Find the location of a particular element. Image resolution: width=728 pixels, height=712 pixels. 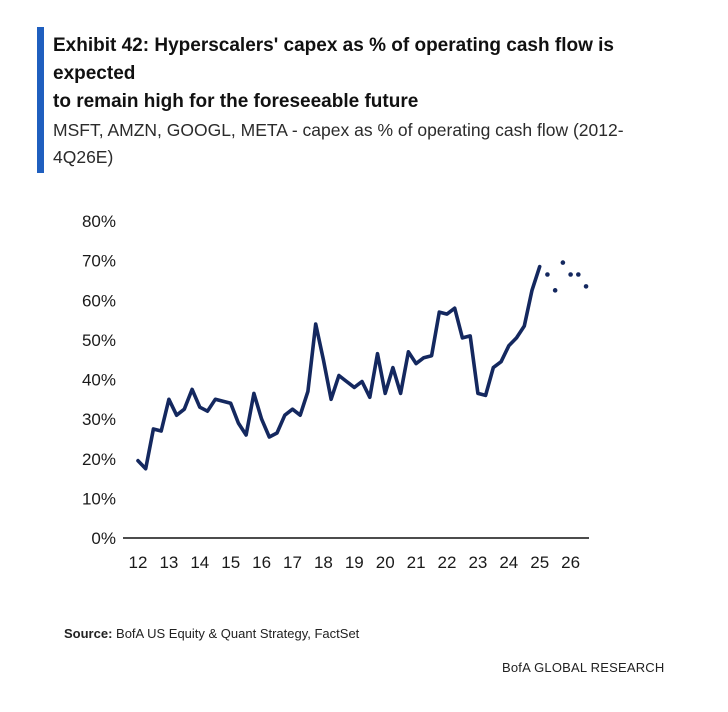

brand-footer: BofA GLOBAL RESEARCH is located at coordinates (583, 667).